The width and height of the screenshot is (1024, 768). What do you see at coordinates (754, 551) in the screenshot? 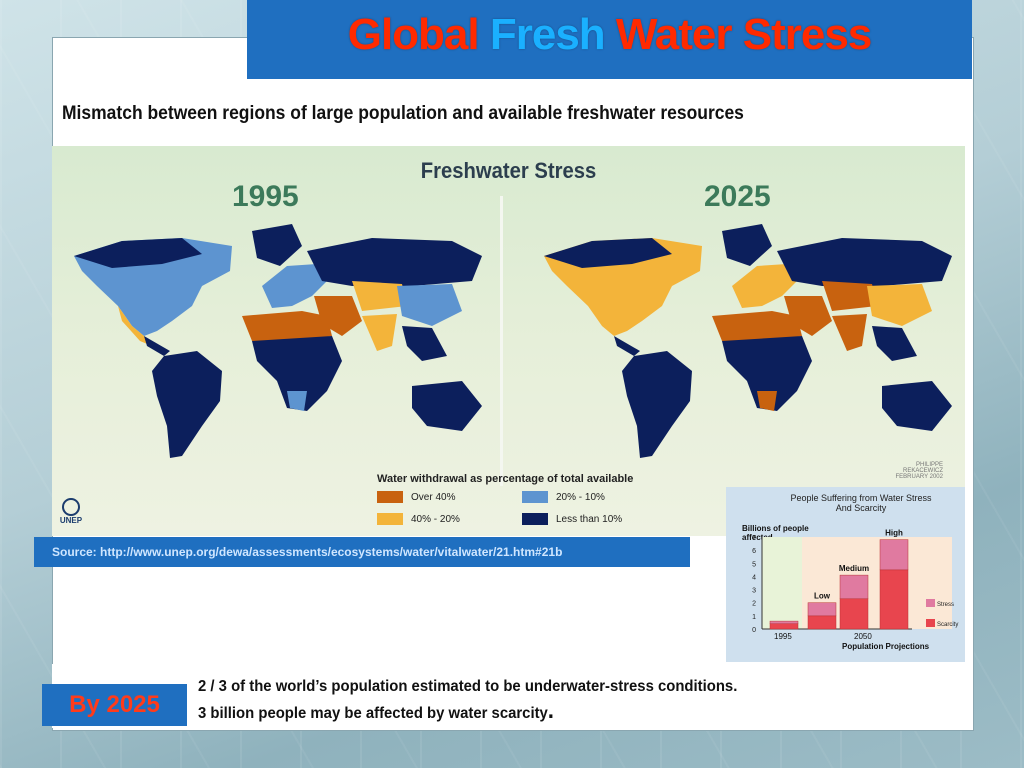
I see `y-tick-label: 6` at bounding box center [754, 551].